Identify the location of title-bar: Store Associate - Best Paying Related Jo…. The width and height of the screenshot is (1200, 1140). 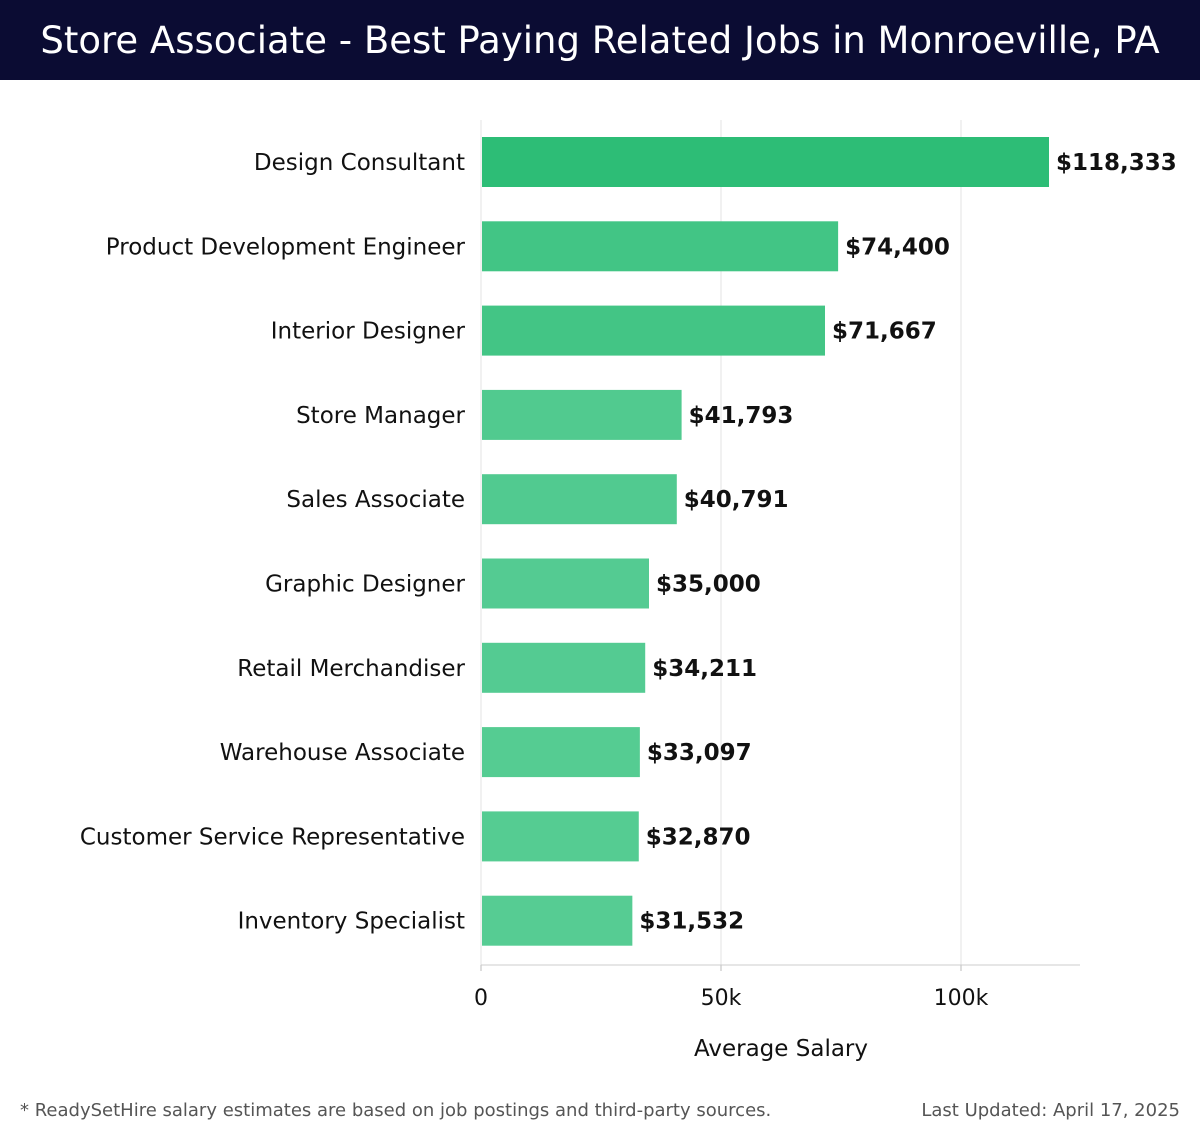
(600, 40).